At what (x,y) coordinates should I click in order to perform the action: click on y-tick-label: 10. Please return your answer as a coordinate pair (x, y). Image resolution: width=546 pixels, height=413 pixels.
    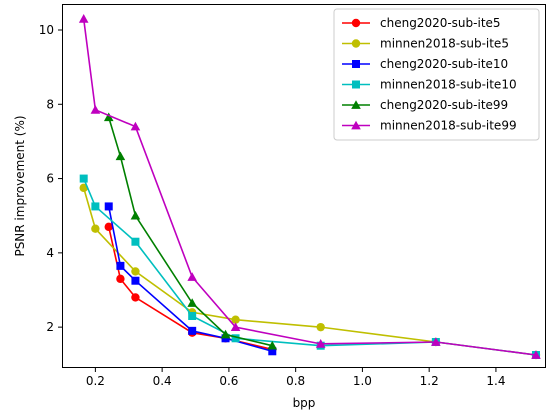
    Looking at the image, I should click on (46, 30).